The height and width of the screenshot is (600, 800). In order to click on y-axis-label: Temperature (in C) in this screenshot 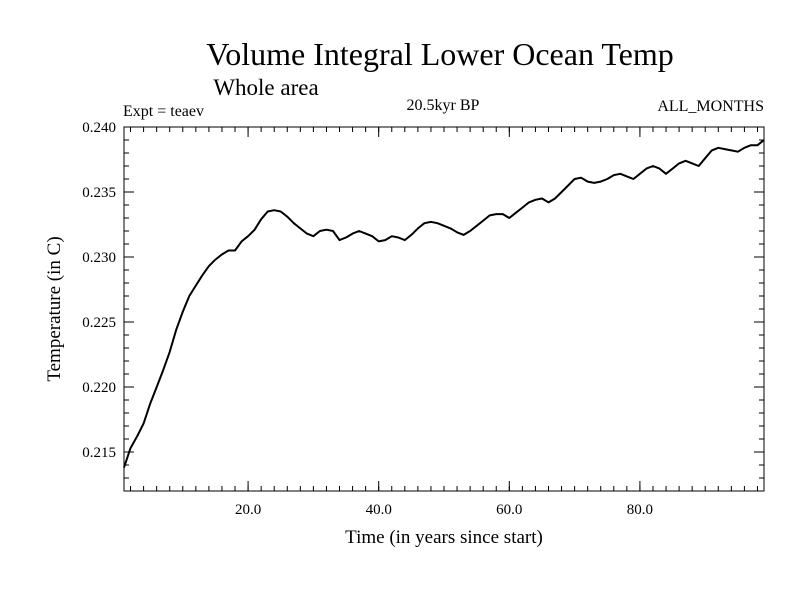, I will do `click(54, 308)`.